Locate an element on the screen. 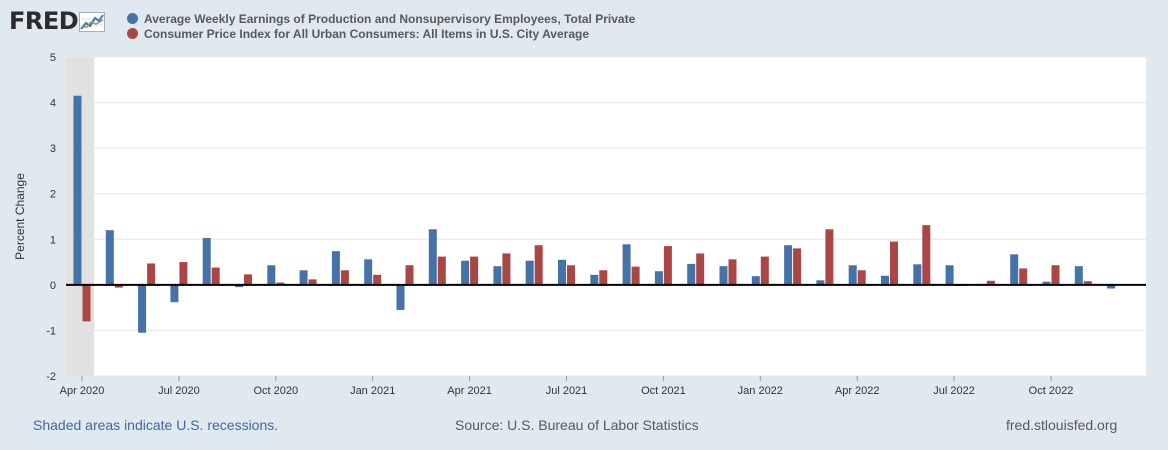 The image size is (1168, 450). x-tick-label: Jul 2022 is located at coordinates (954, 391).